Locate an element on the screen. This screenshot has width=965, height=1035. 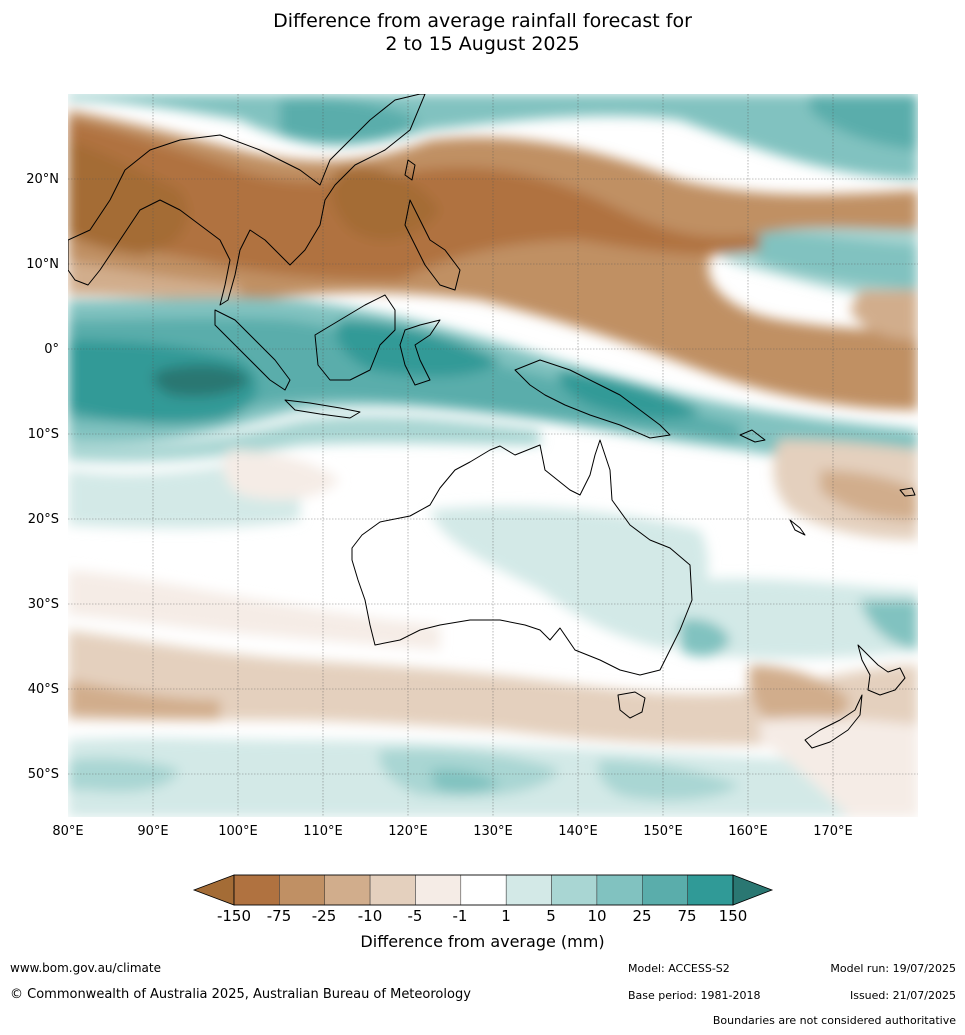
lat-label: 10°N is located at coordinates (42, 264).